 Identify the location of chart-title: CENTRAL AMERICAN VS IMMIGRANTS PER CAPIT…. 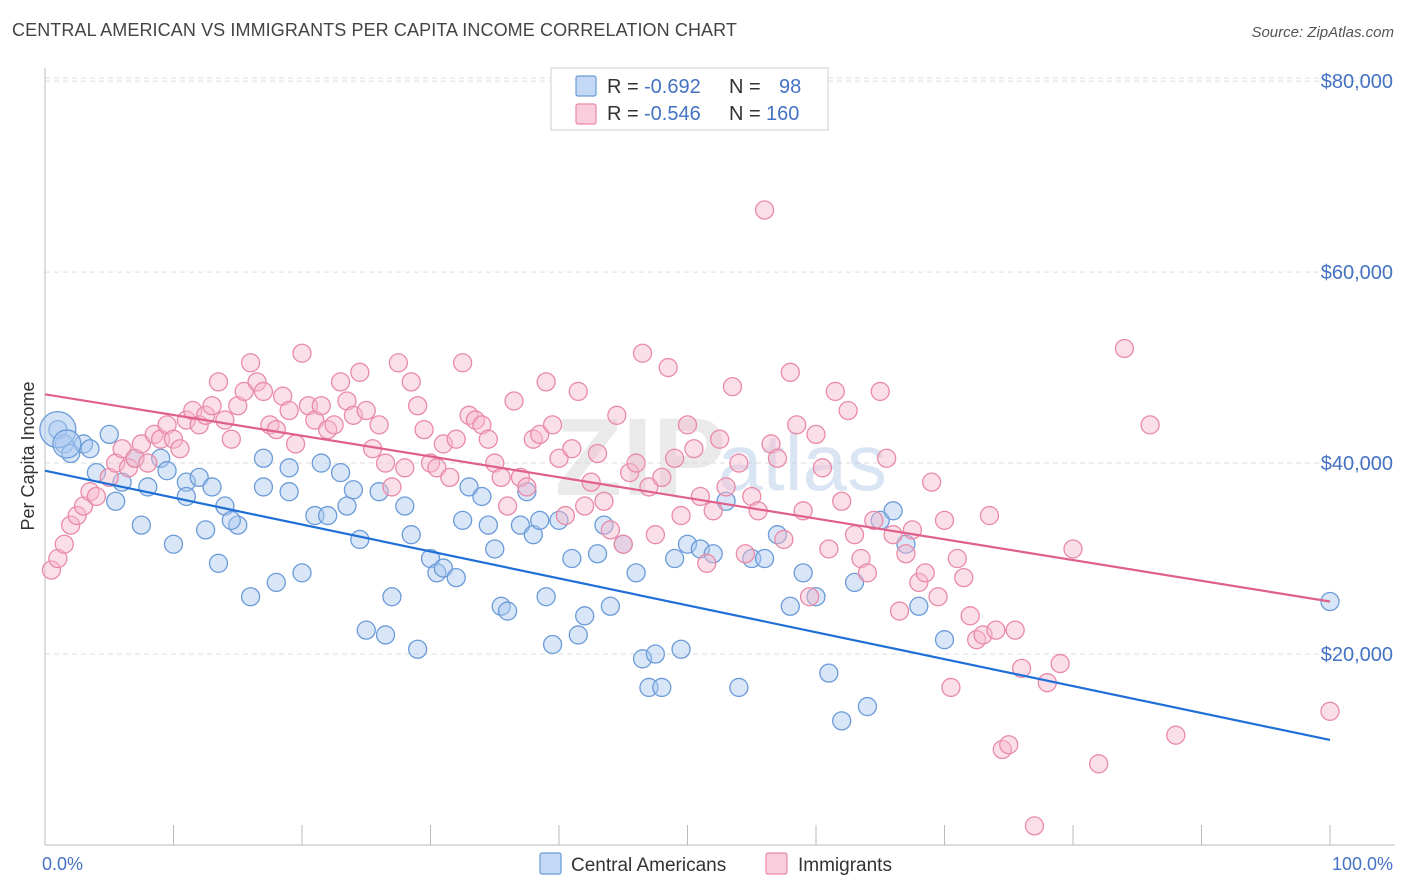
(375, 30).